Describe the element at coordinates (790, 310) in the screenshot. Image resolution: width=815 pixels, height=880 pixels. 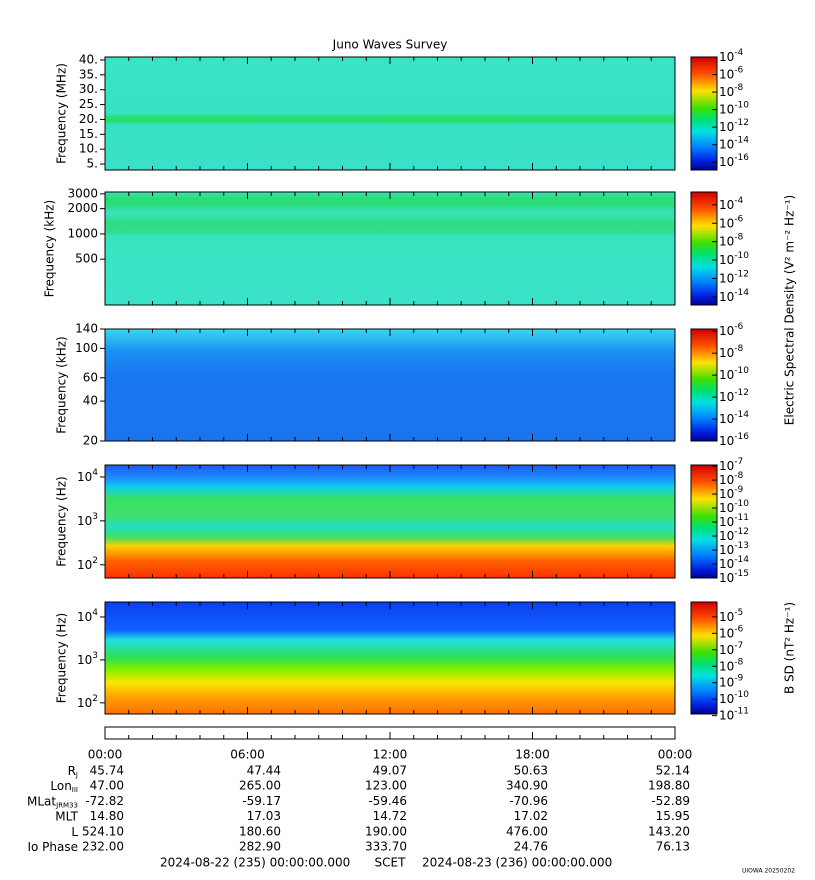
I see `colorbar-label: Electric Spectral Density (V² m⁻² Hz⁻¹)` at that location.